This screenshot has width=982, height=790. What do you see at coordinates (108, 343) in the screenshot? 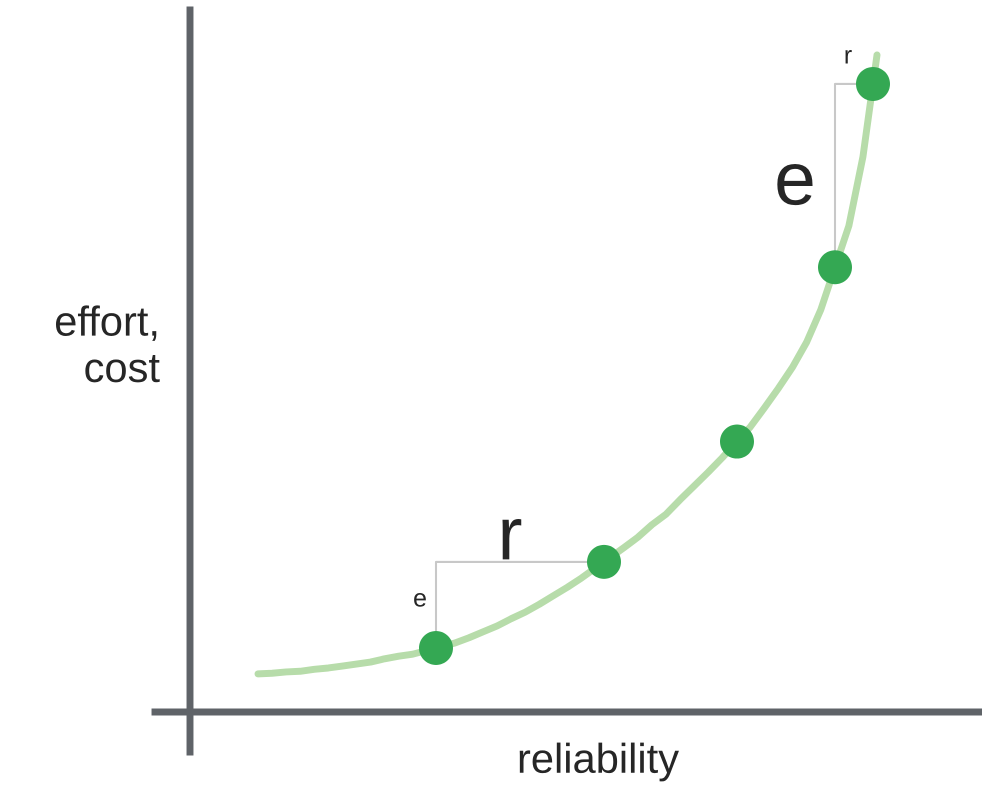
I see `y-axis-title: effort, cost` at bounding box center [108, 343].